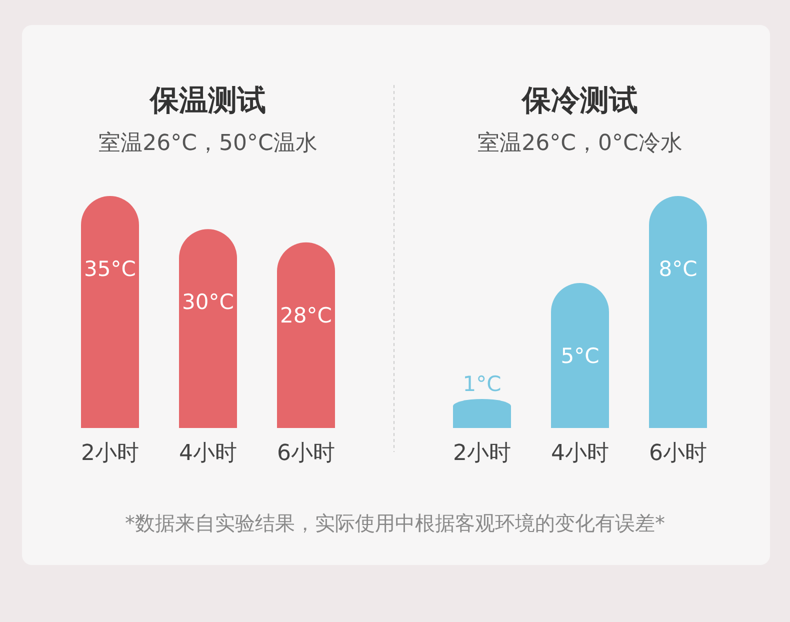 This screenshot has width=790, height=622. Describe the element at coordinates (395, 523) in the screenshot. I see `text: *数据来自实验结果，实际使用中根据客观环境的变化有误差*` at that location.